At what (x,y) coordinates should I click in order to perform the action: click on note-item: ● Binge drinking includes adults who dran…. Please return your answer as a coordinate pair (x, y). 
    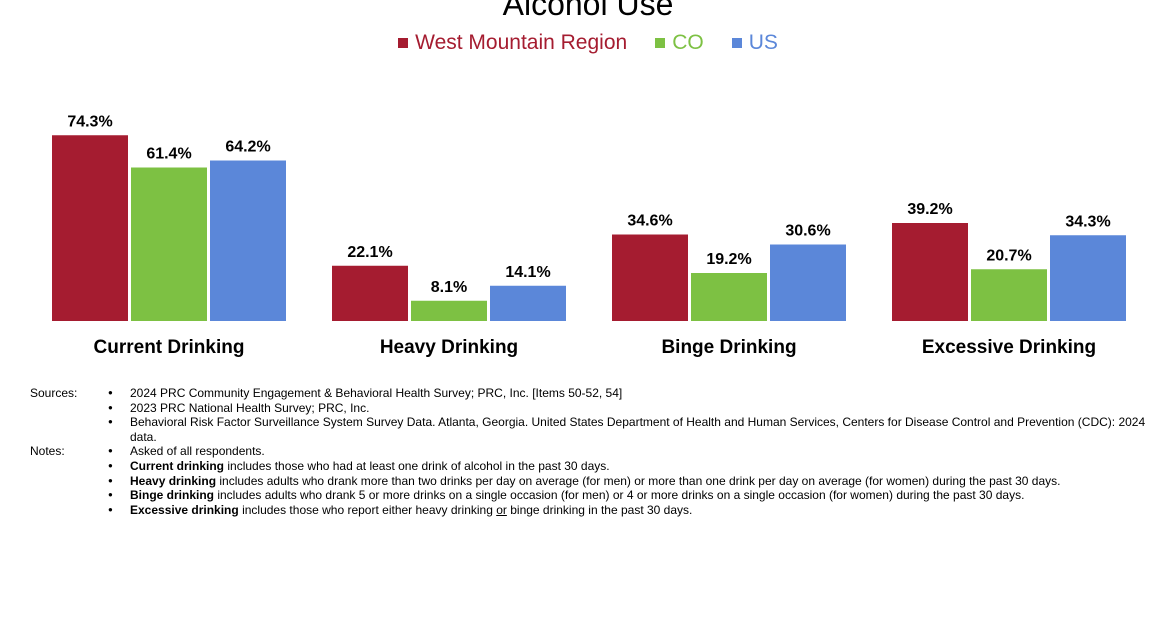
    Looking at the image, I should click on (590, 495).